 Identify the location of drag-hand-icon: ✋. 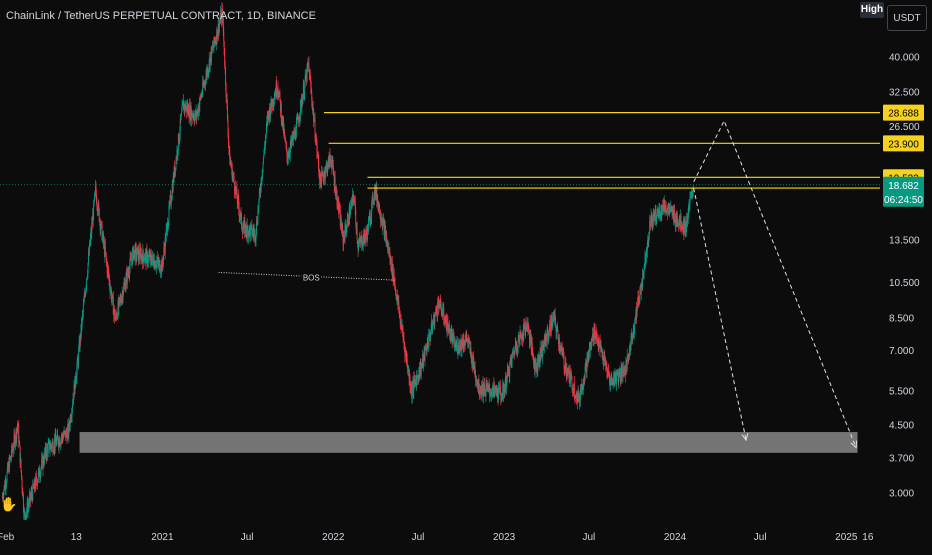
(9, 504).